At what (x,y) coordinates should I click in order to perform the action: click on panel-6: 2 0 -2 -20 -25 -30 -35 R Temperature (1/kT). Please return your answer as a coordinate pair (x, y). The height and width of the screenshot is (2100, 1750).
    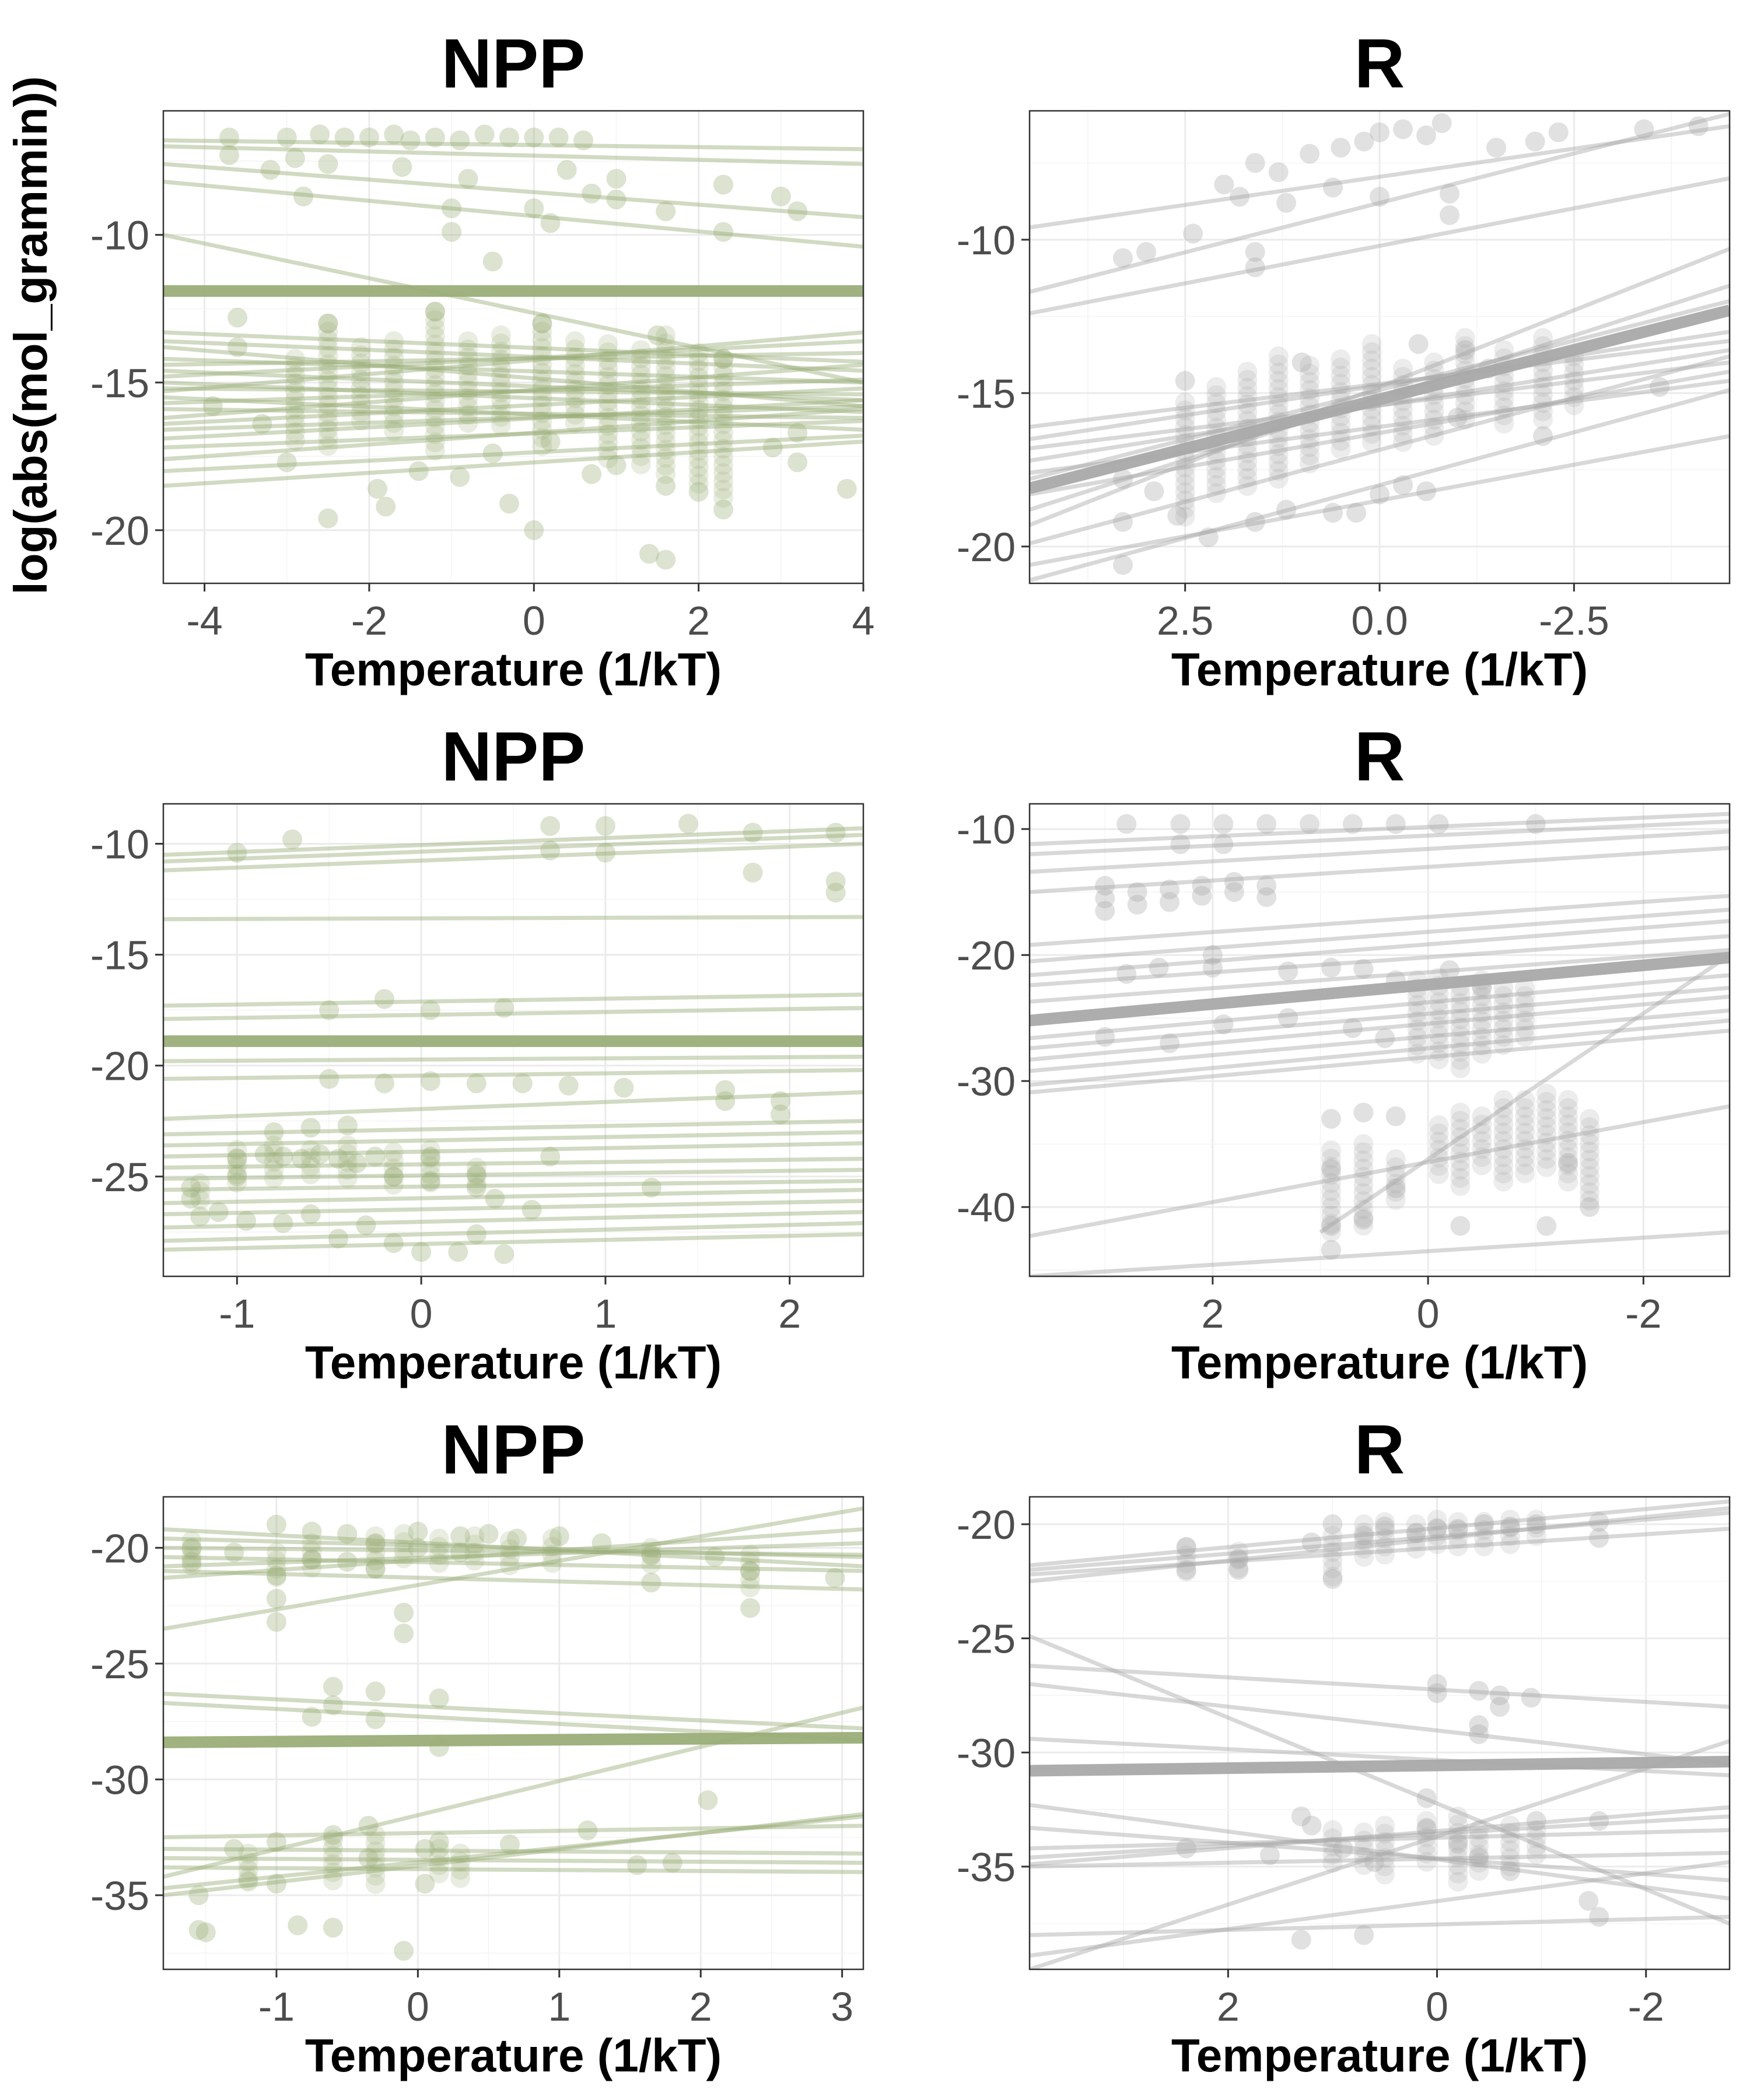
    Looking at the image, I should click on (1344, 1745).